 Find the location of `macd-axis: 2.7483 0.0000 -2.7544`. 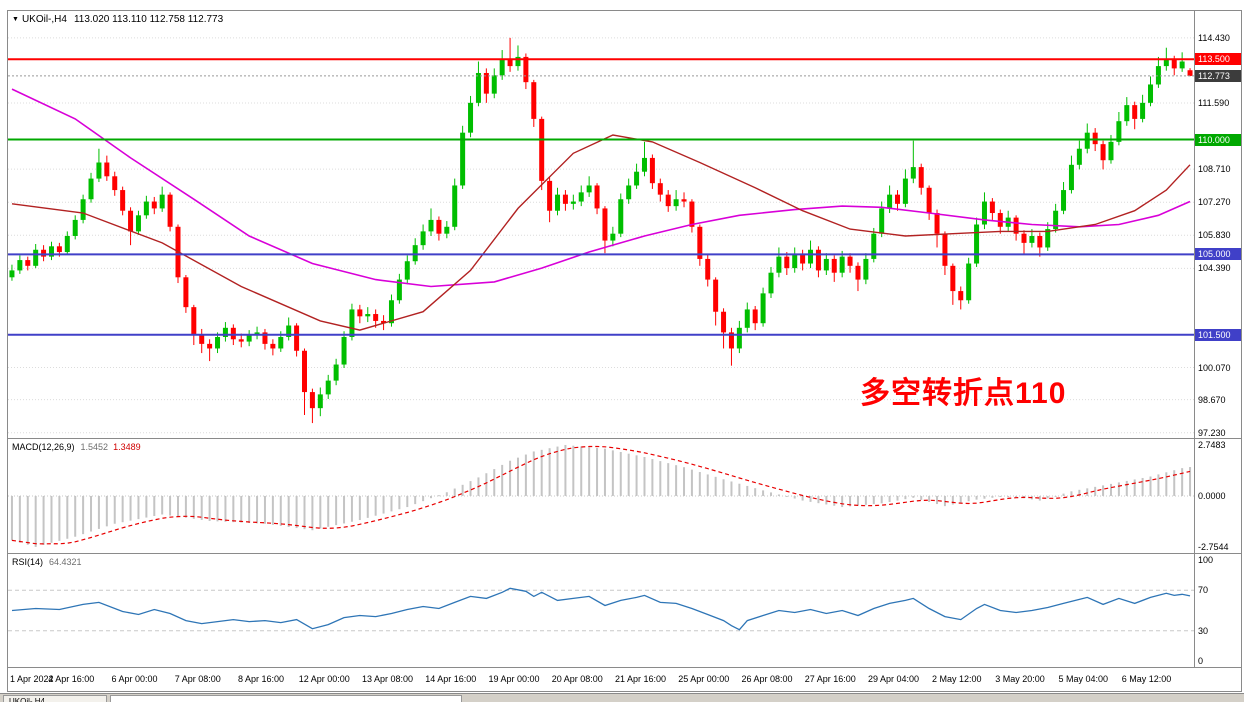

macd-axis: 2.7483 0.0000 -2.7544 is located at coordinates (1217, 496).